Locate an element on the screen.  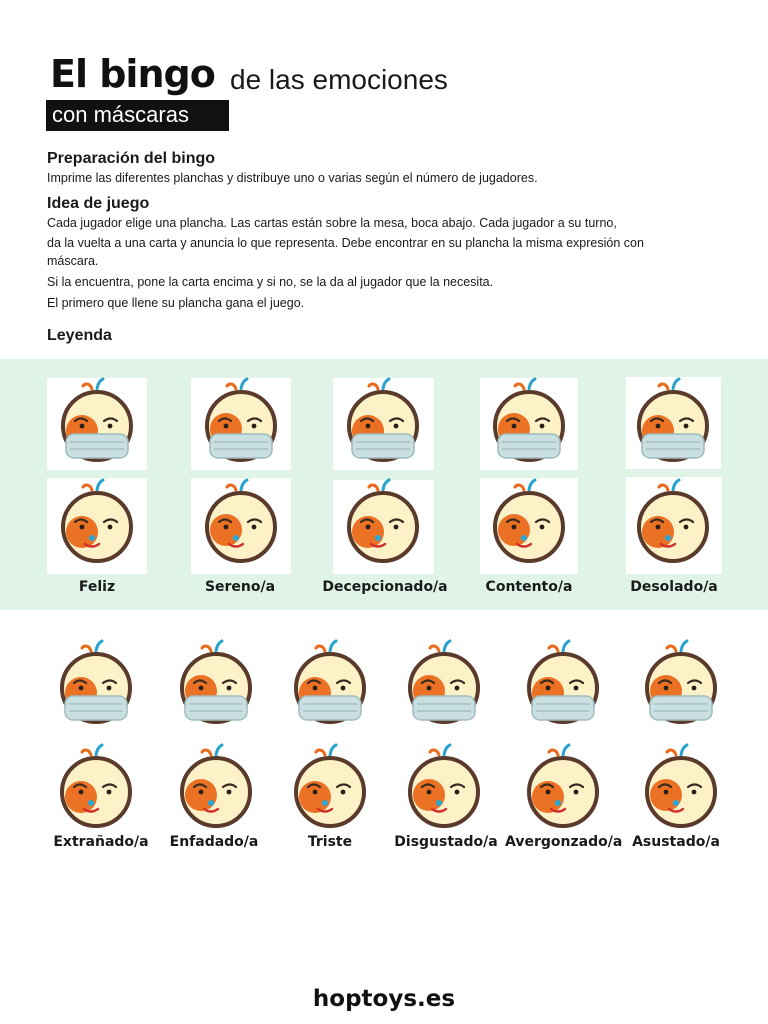
idea-heading: Idea de juego is located at coordinates (98, 203).